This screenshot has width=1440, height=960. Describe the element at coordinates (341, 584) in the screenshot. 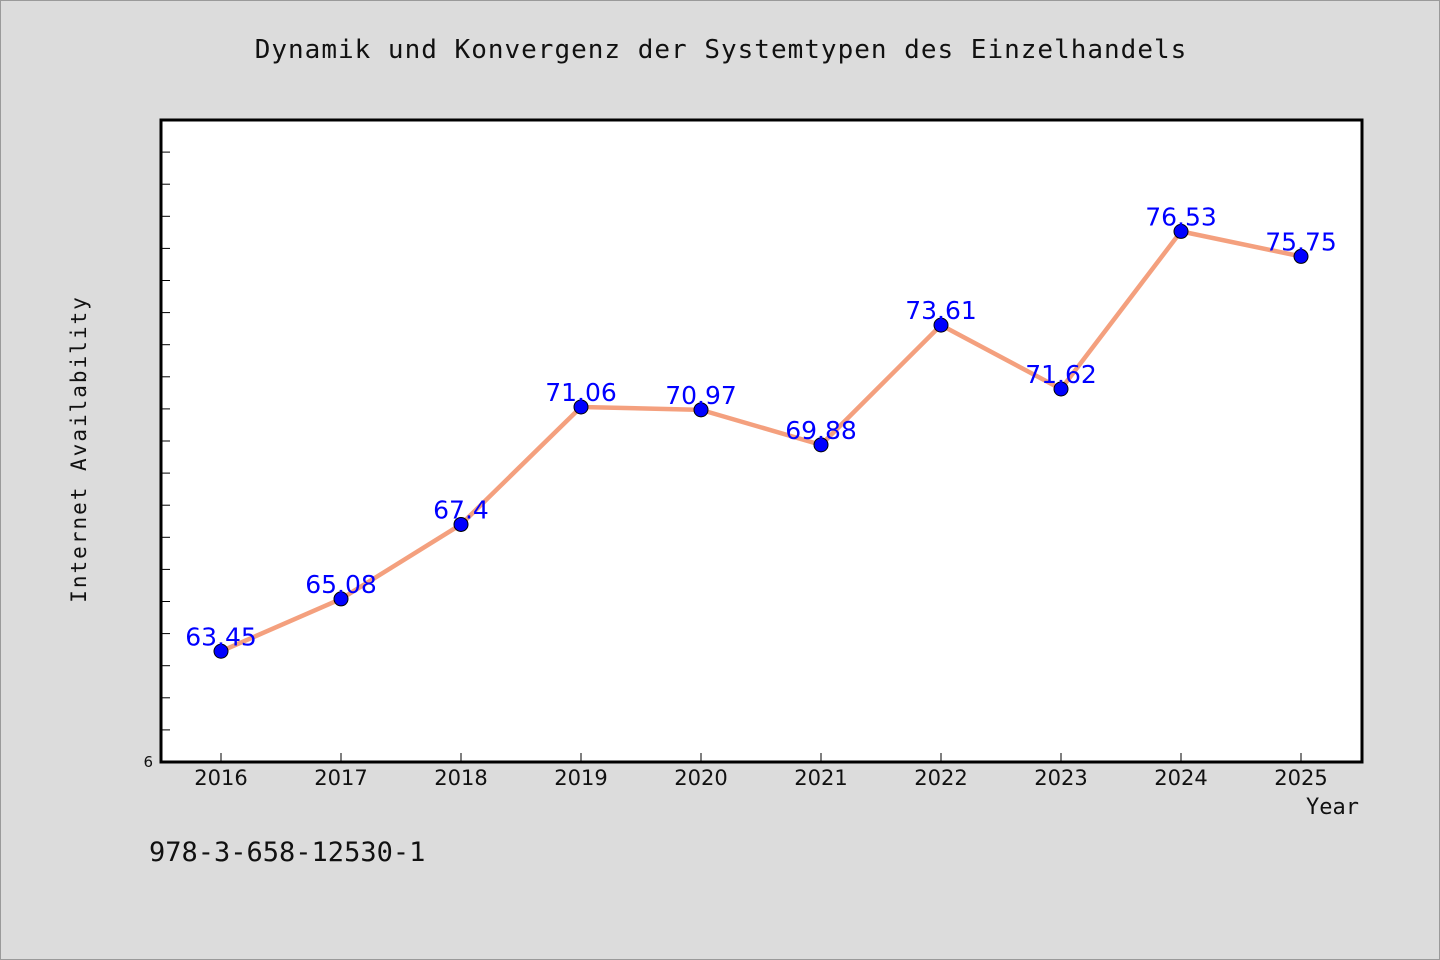

I see `data-label: 65.08` at that location.